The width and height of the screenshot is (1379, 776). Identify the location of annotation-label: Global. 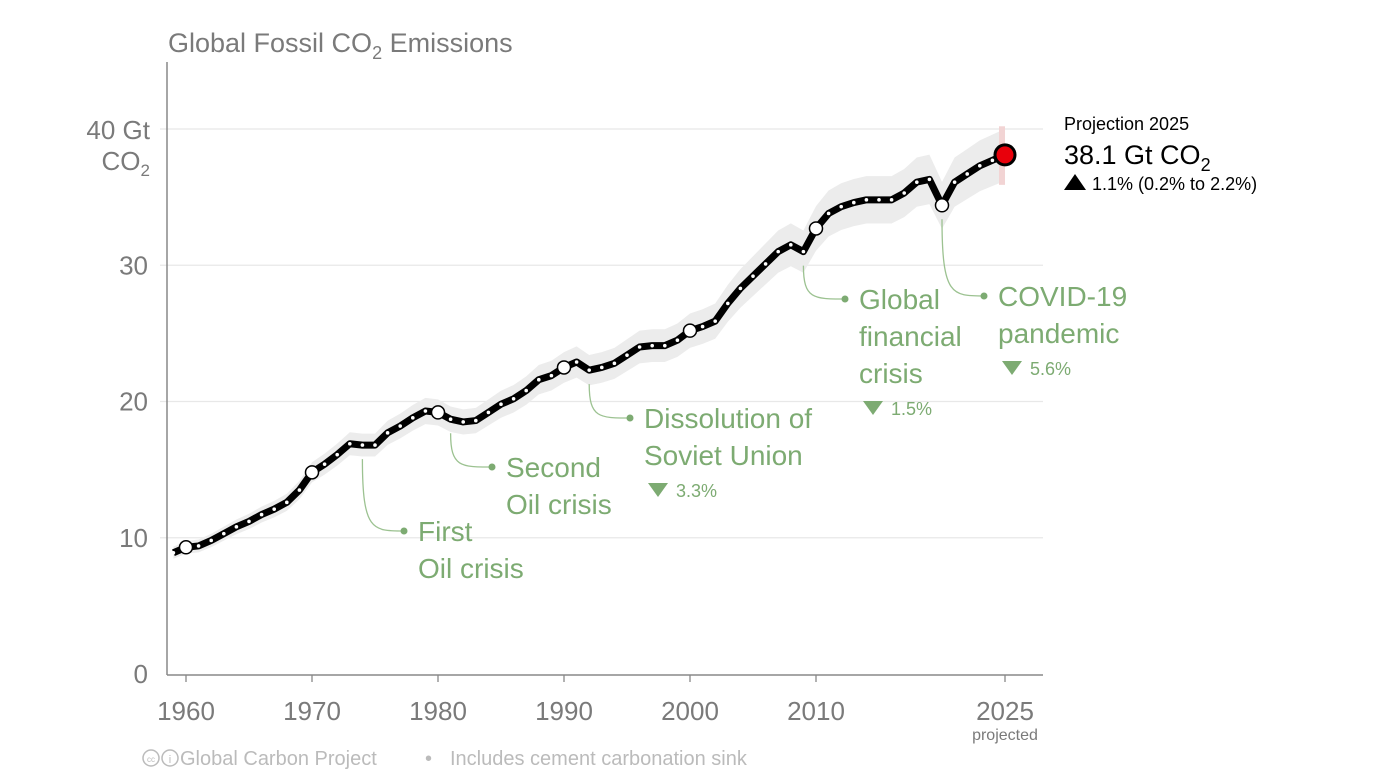
(899, 299).